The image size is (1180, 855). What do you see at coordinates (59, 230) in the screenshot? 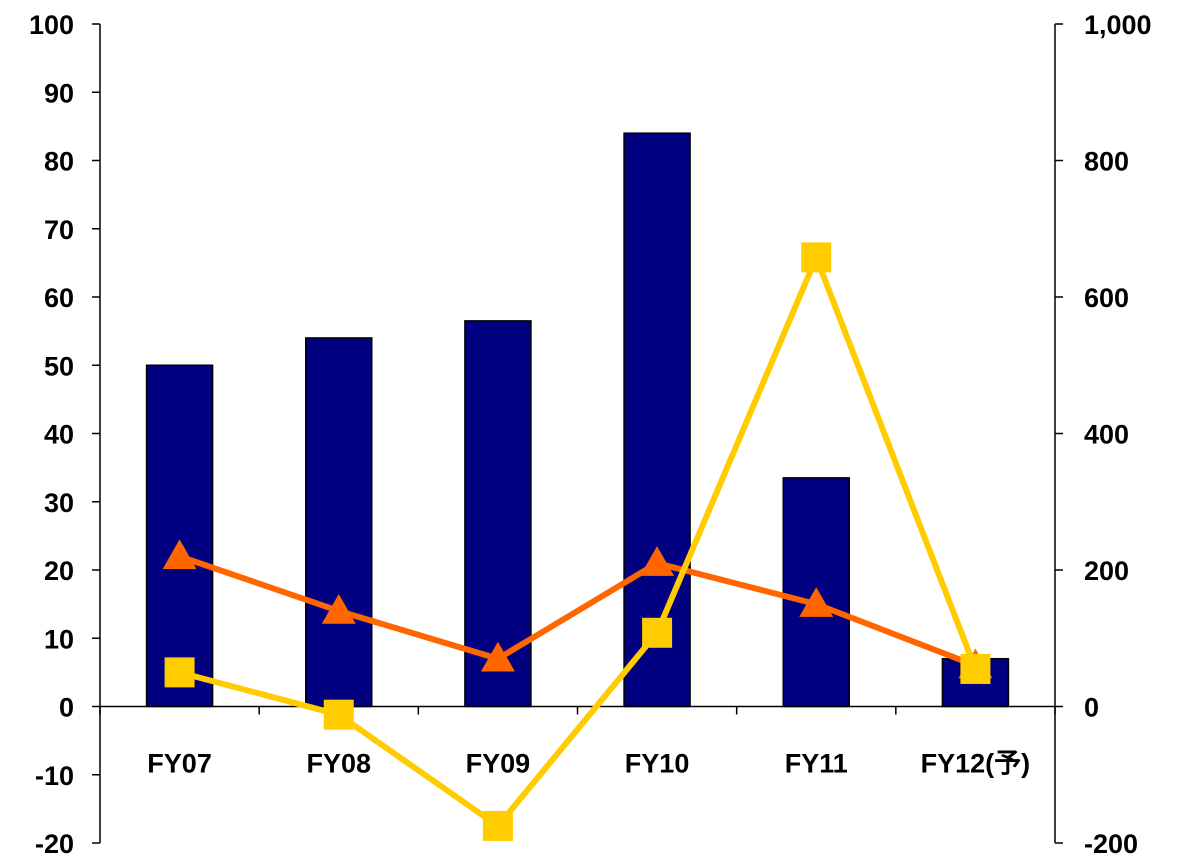
I see `left-tick-label: 70` at bounding box center [59, 230].